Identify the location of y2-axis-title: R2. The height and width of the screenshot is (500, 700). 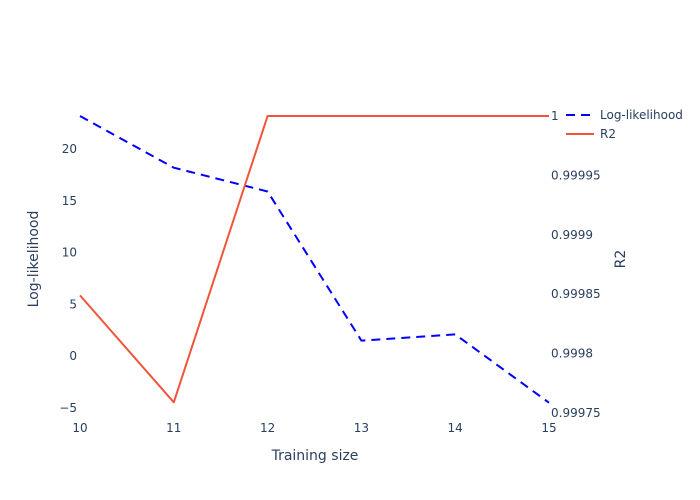
(621, 259).